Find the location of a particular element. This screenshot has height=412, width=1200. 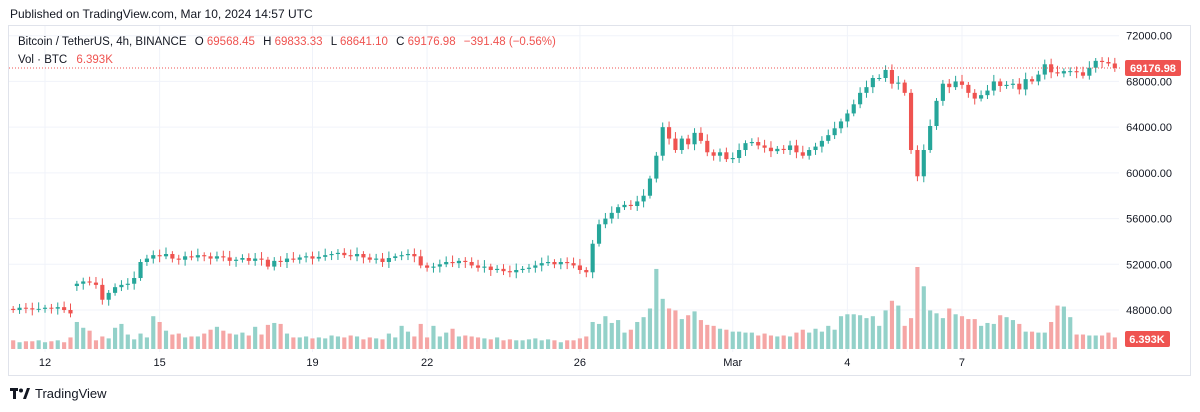

time-axis: 12 15 19 22 26 Mar 4 7 is located at coordinates (502, 363).